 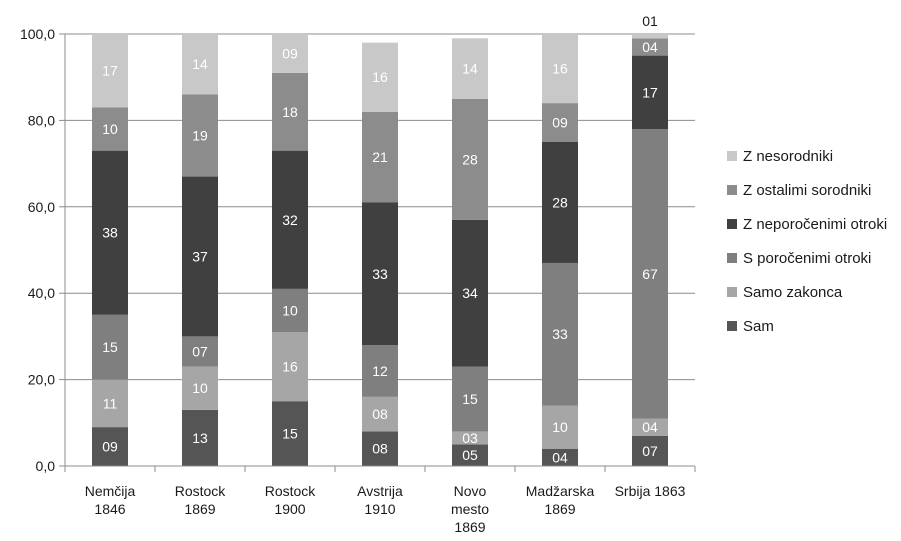 What do you see at coordinates (41, 380) in the screenshot?
I see `y-tick-label: 20,0` at bounding box center [41, 380].